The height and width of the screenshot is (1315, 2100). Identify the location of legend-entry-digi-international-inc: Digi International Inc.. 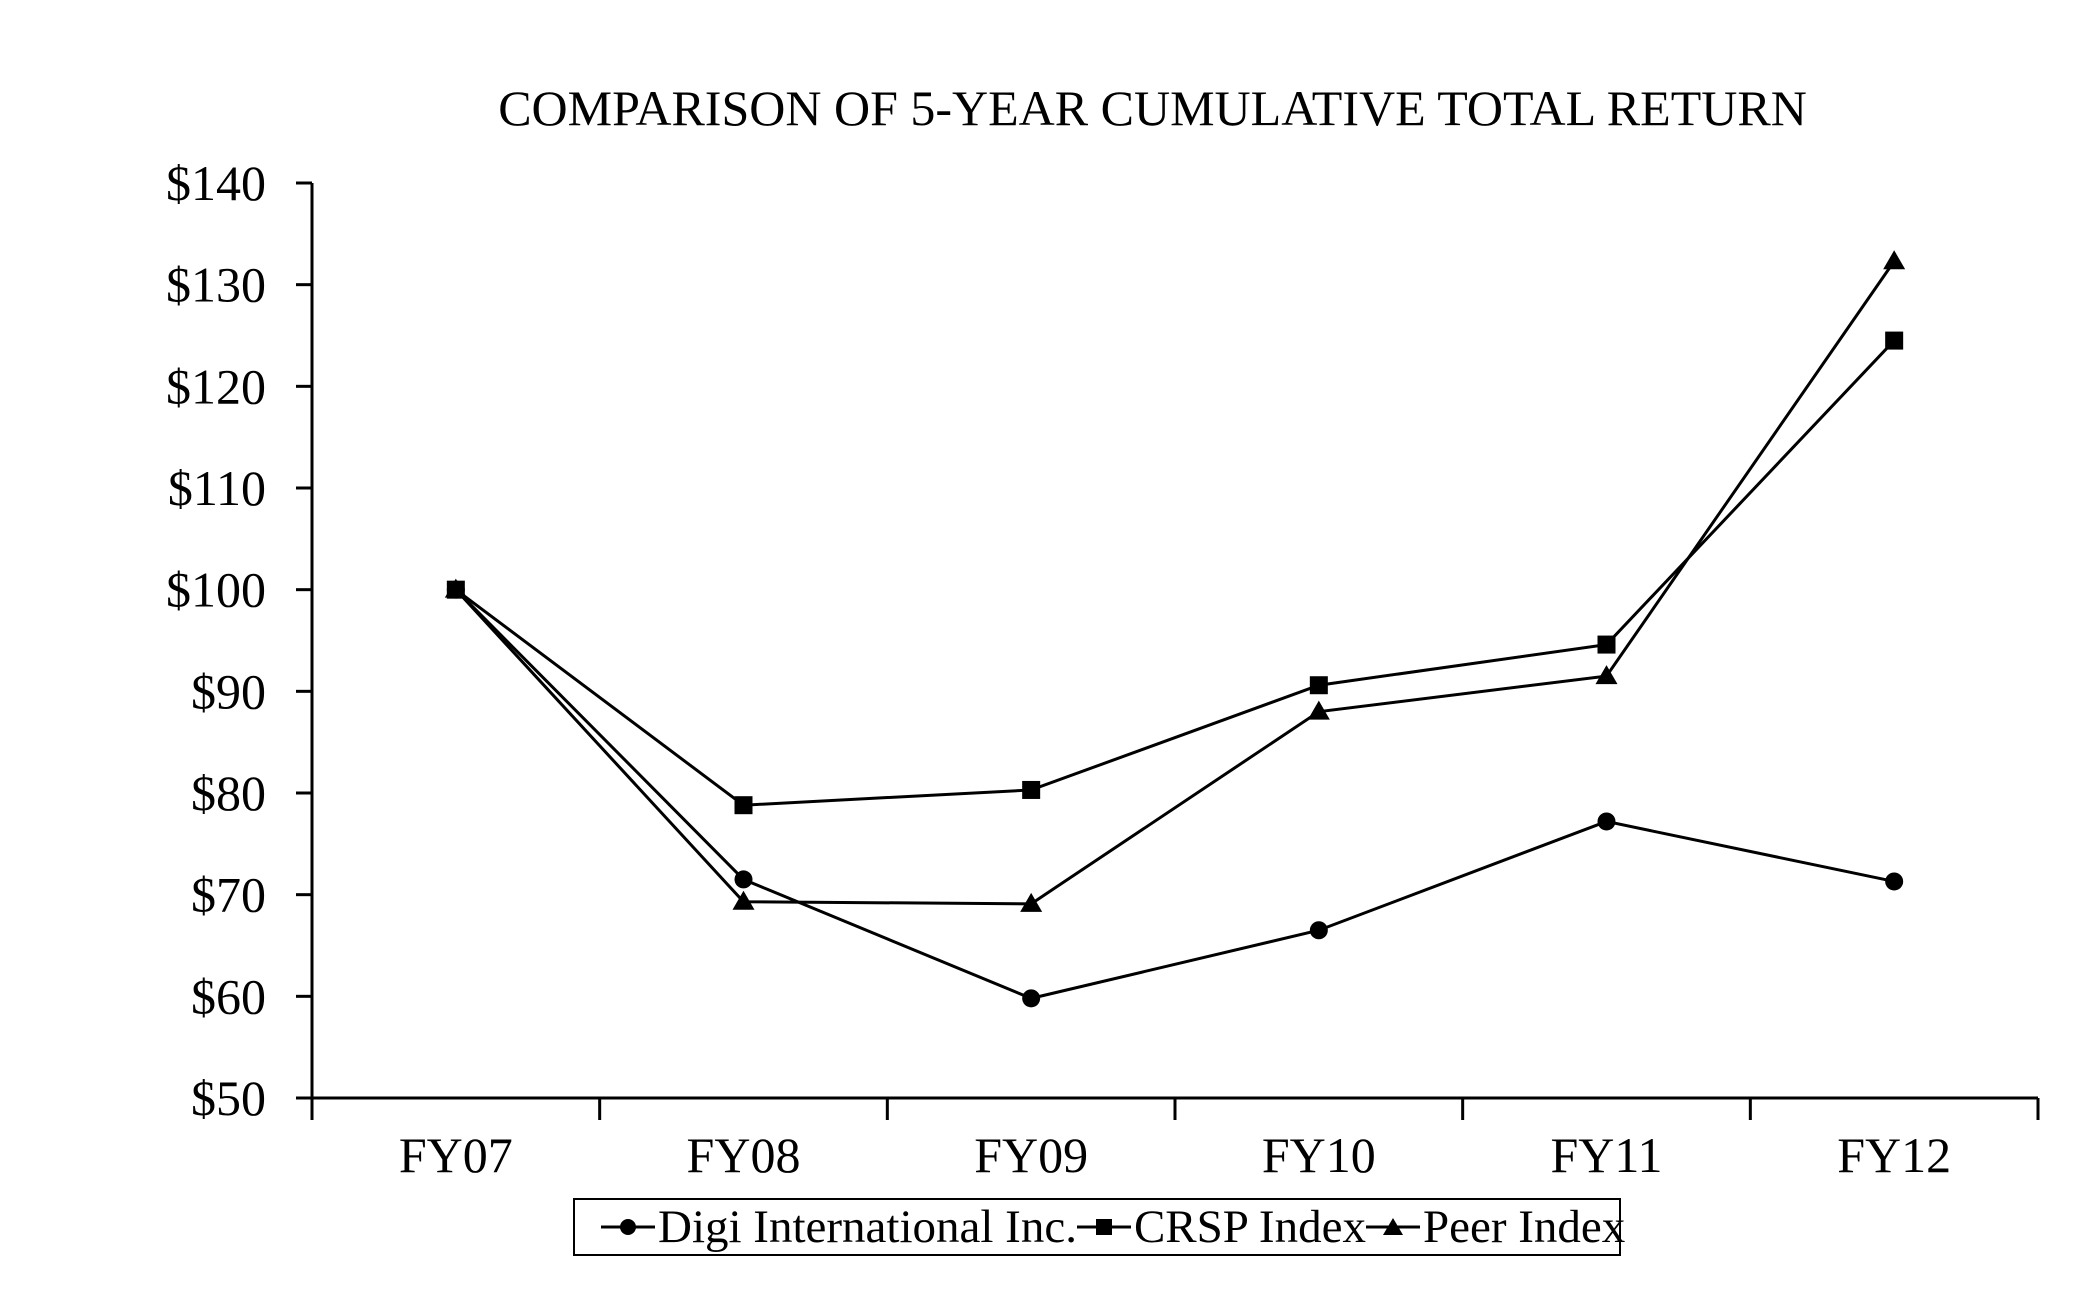
(839, 1226).